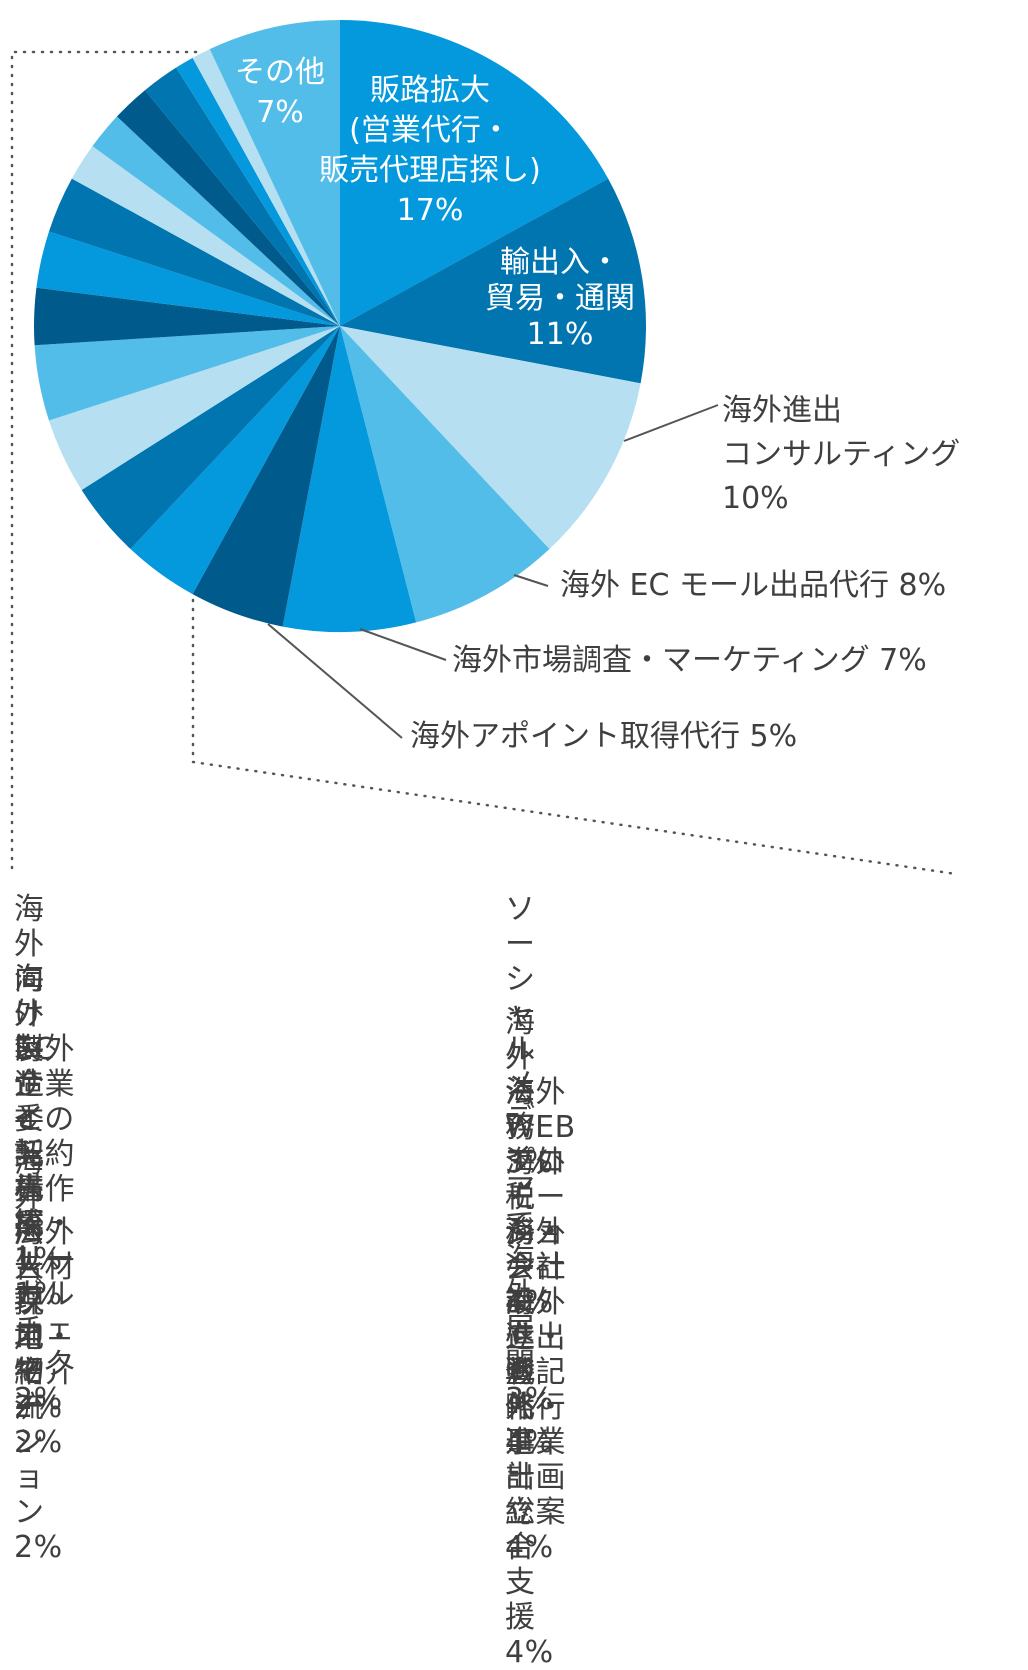 The height and width of the screenshot is (1670, 1028). What do you see at coordinates (689, 660) in the screenshot?
I see `slice-label: 海外市場調査・マーケティング 7%` at bounding box center [689, 660].